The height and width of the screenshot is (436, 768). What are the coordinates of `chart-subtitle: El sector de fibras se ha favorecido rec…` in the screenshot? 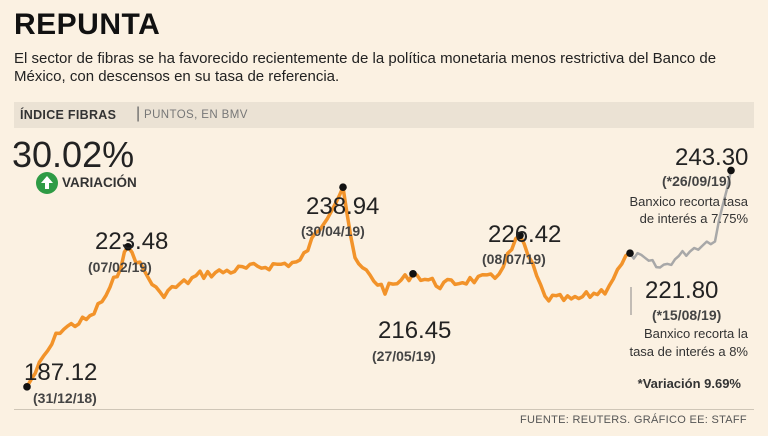 It's located at (365, 67).